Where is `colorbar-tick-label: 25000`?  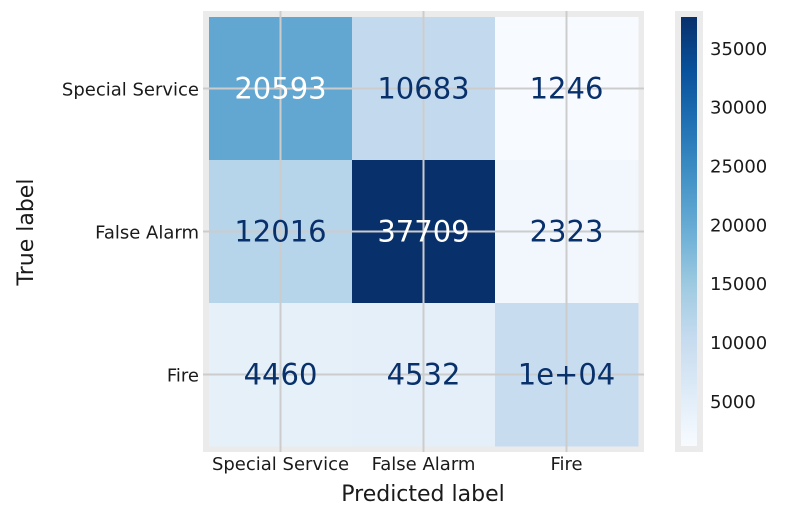
colorbar-tick-label: 25000 is located at coordinates (738, 167).